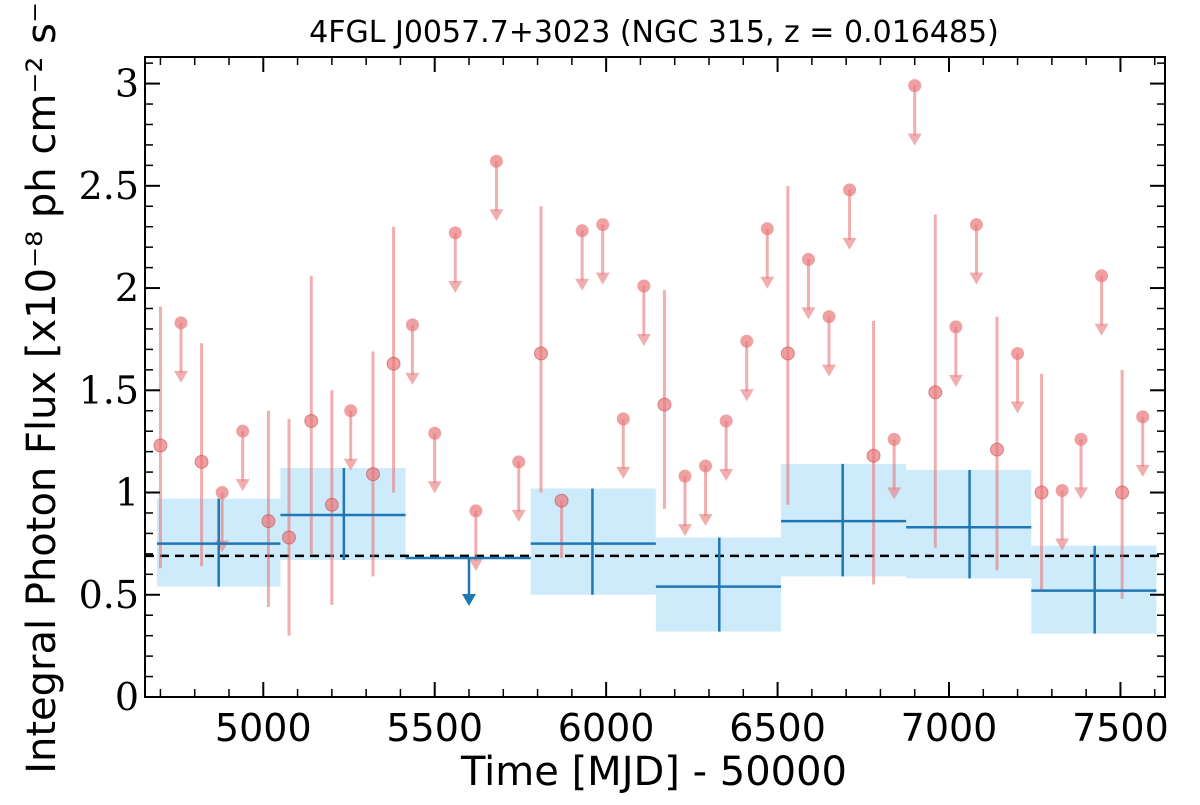 The width and height of the screenshot is (1200, 805). I want to click on y-tick-label: 2.5, so click(109, 186).